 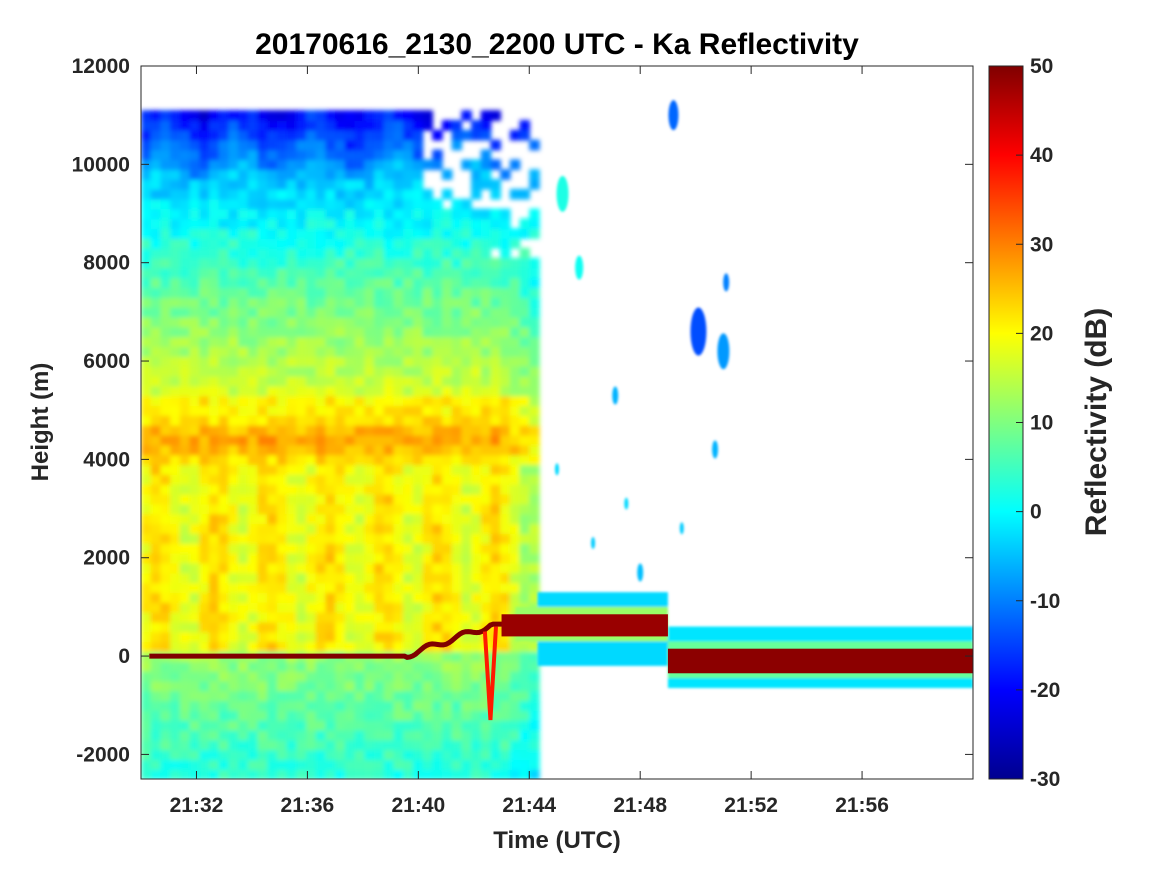 I want to click on colorbar-tick-label: -10, so click(x=1045, y=601).